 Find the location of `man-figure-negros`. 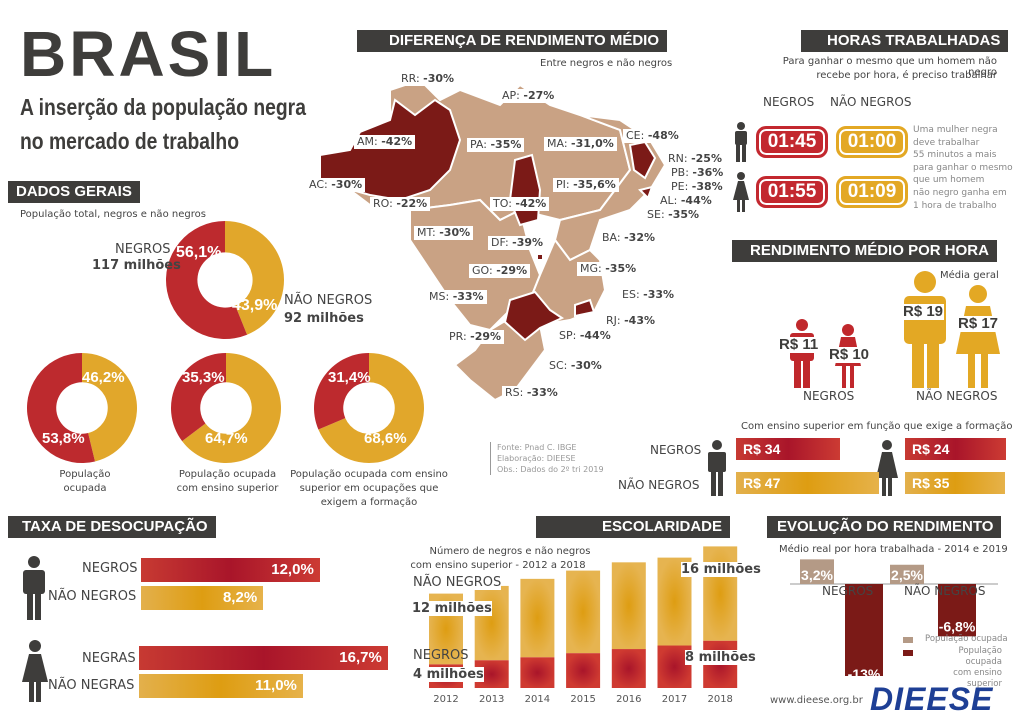

man-figure-negros is located at coordinates (802, 353).